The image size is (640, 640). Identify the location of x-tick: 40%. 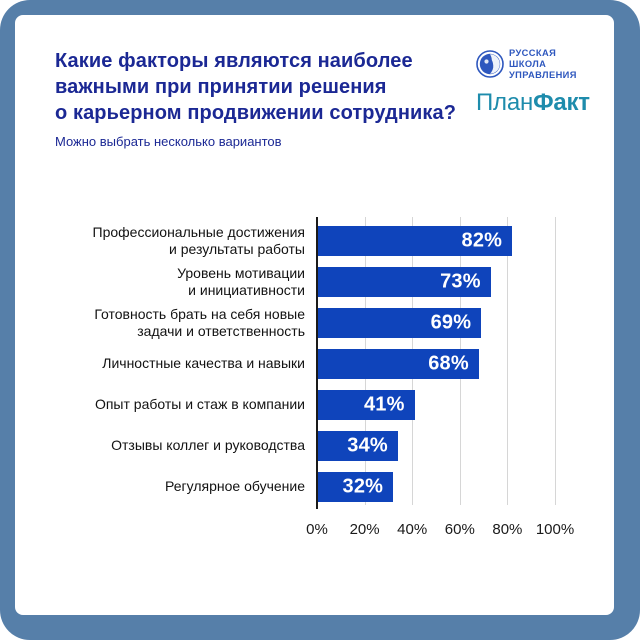
(412, 529).